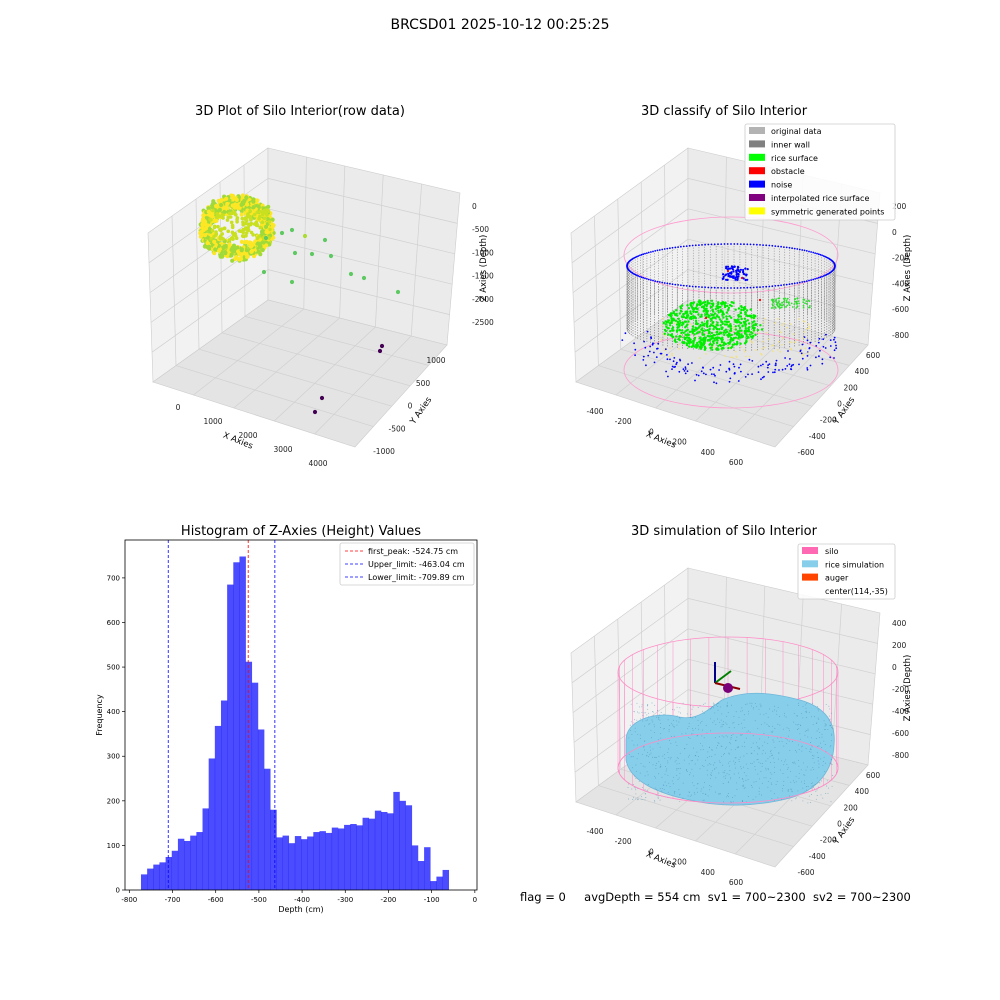 Image resolution: width=1000 pixels, height=1000 pixels. What do you see at coordinates (384, 451) in the screenshot?
I see `panel-1-y-tick-label: -1000` at bounding box center [384, 451].